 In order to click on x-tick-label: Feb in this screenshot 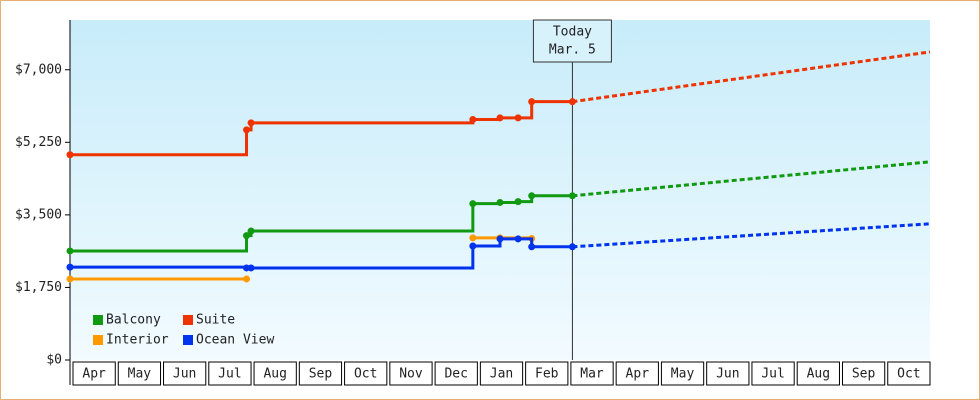, I will do `click(547, 374)`.